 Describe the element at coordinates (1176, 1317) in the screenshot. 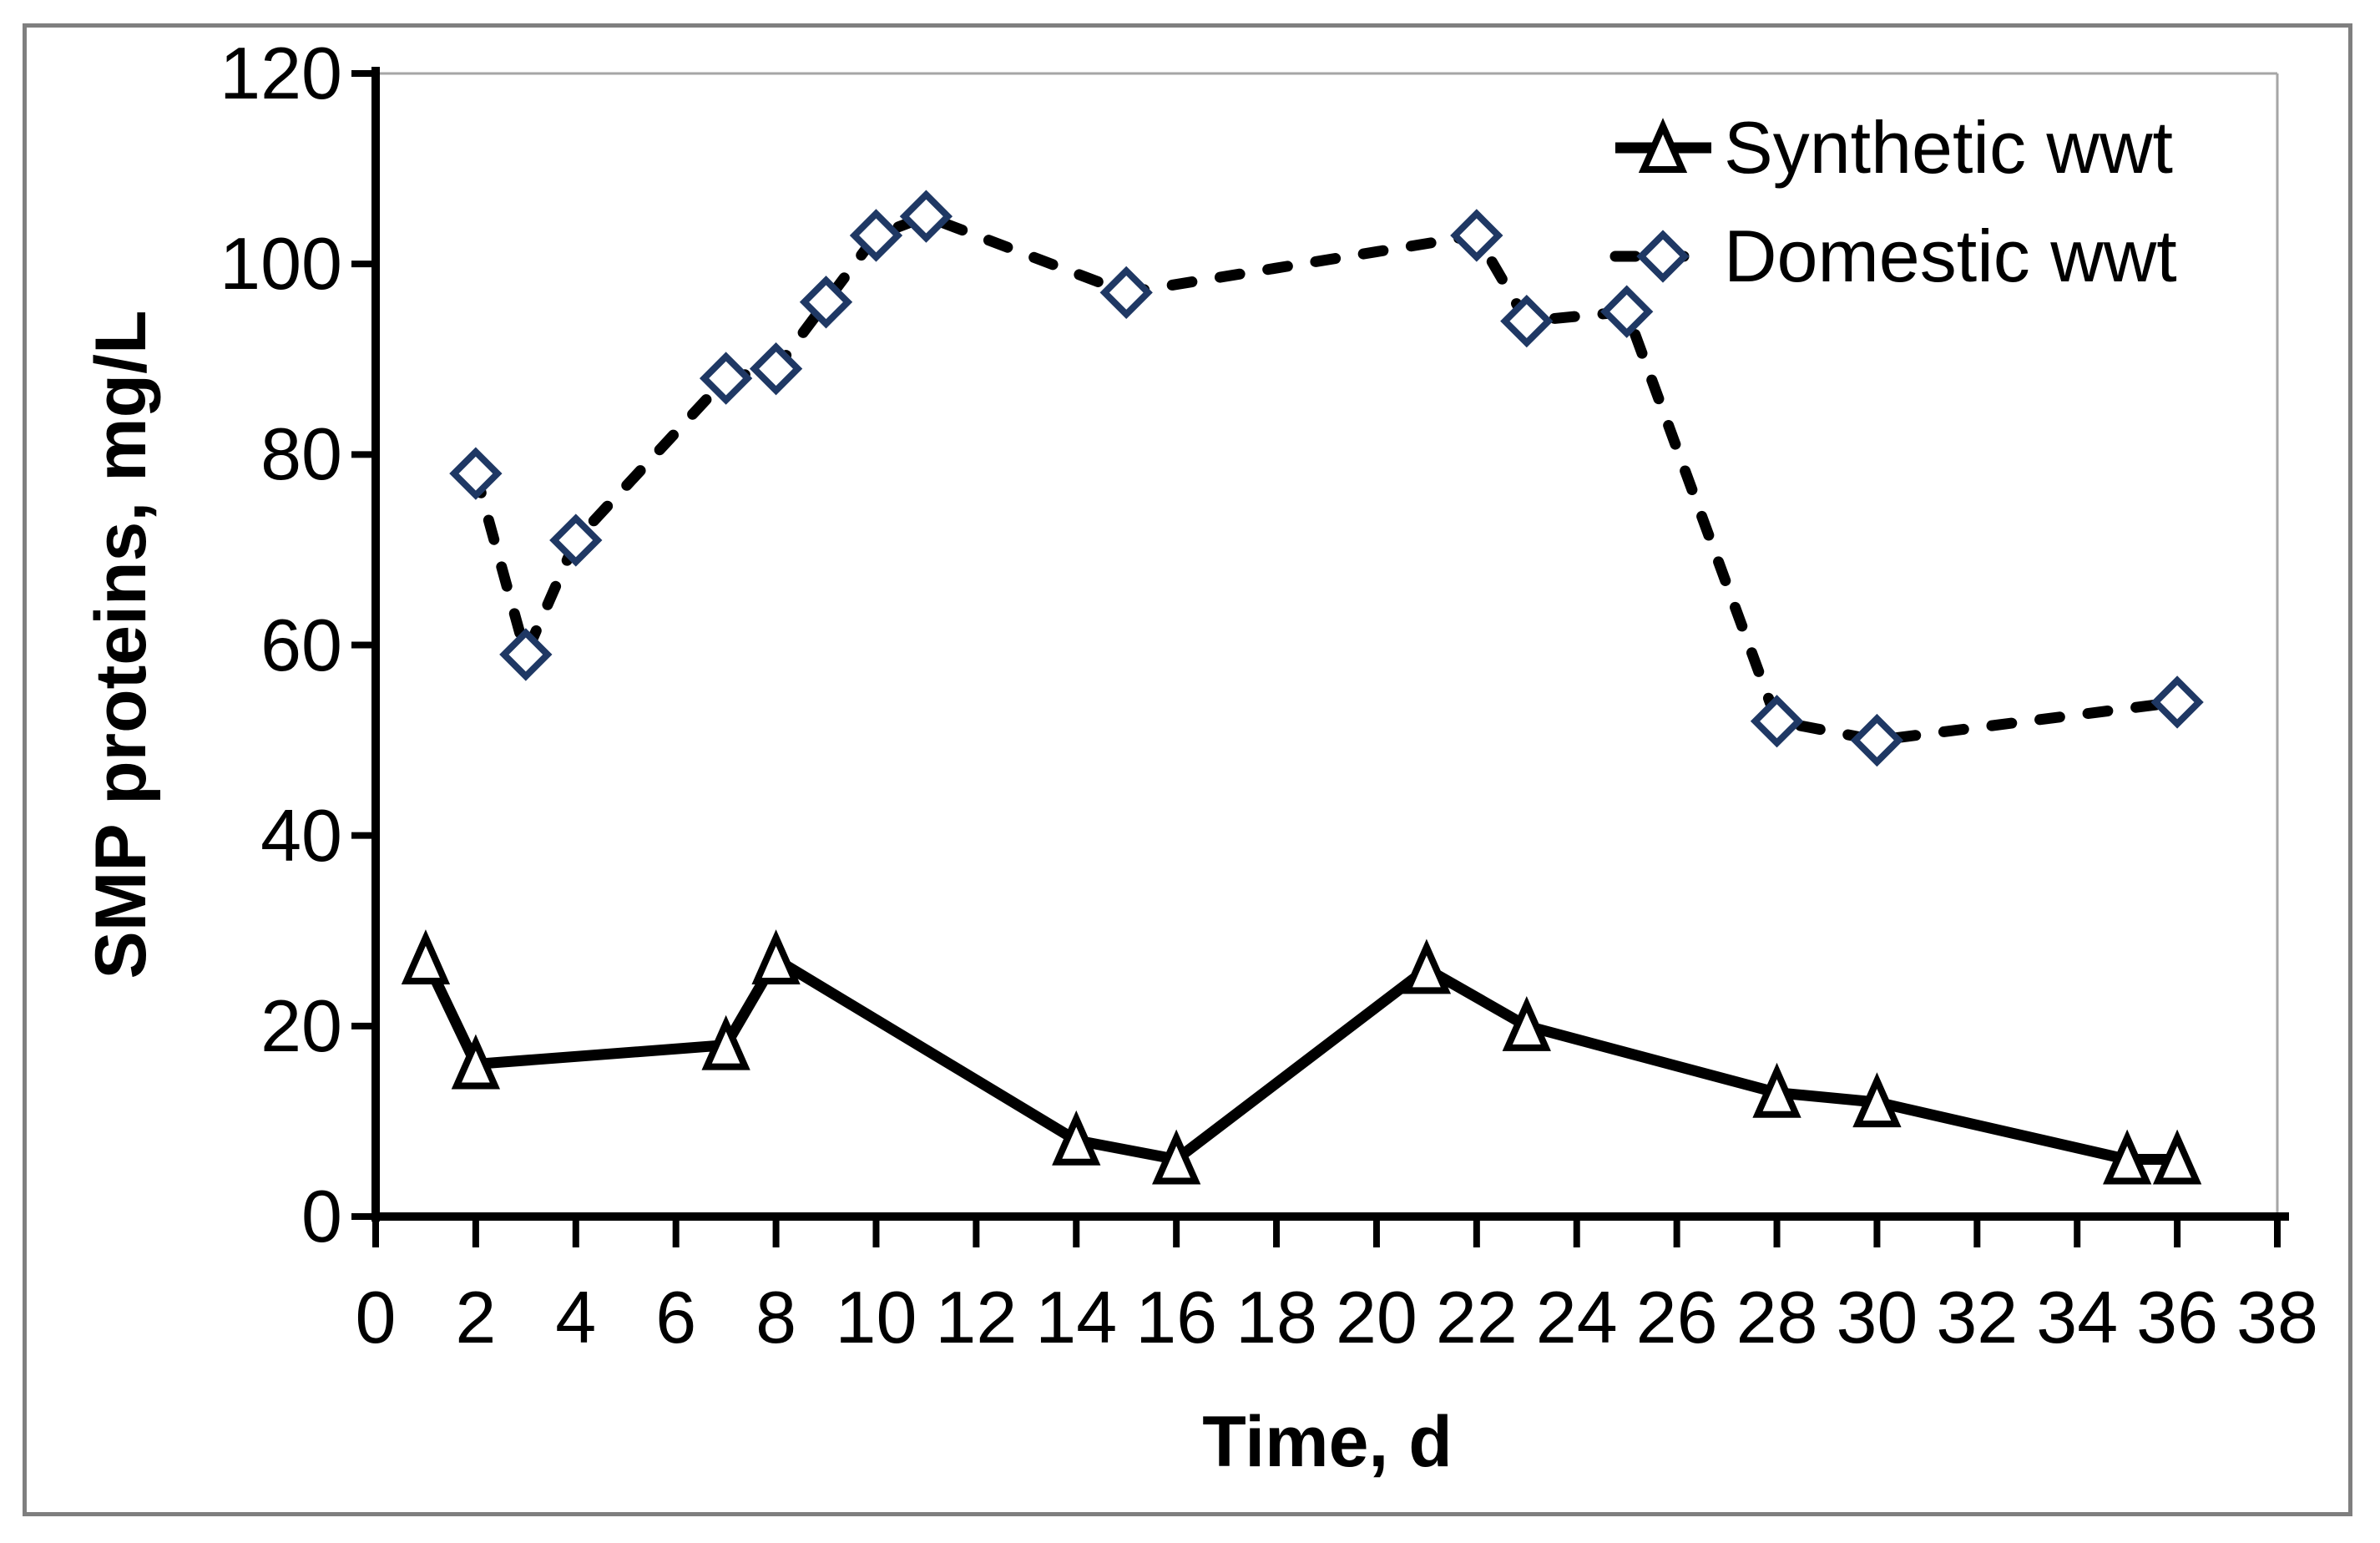

I see `x-tick-label: 16` at that location.